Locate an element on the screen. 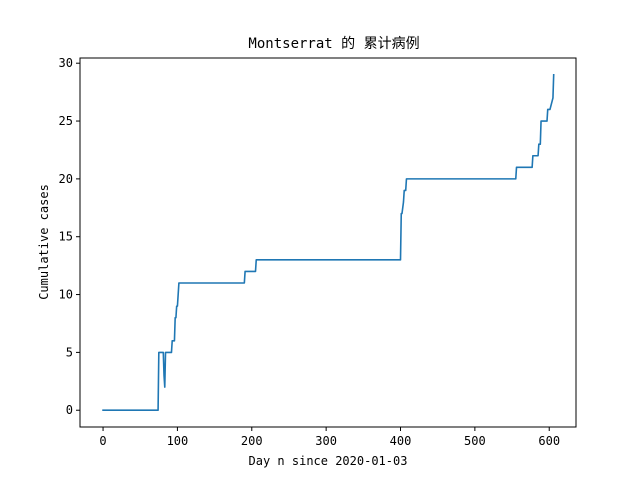 This screenshot has height=480, width=640. y-tick-label: 0 is located at coordinates (69, 410).